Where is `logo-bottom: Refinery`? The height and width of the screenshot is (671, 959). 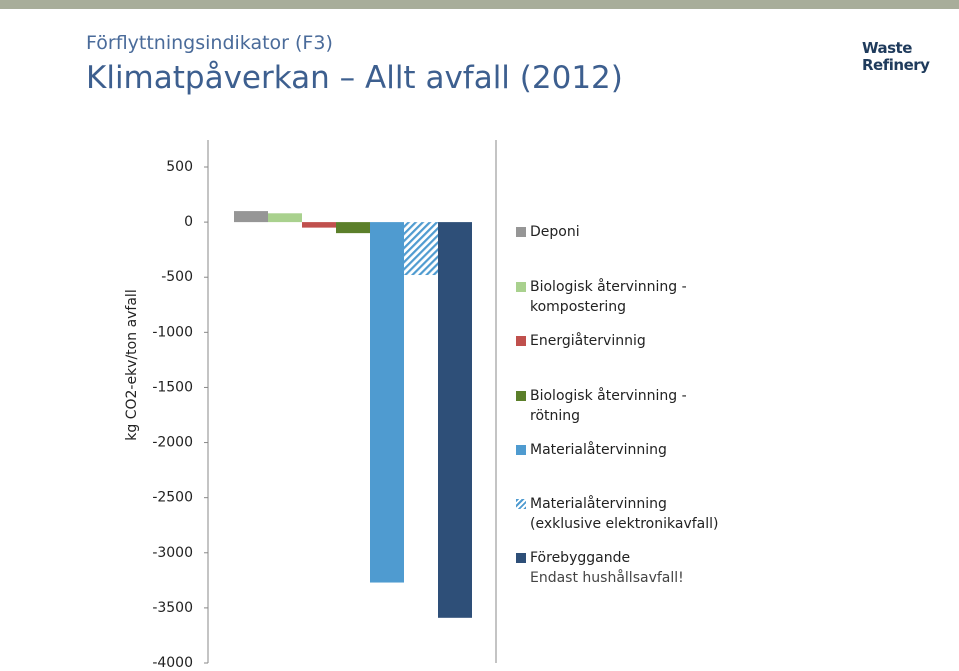
logo-bottom: Refinery is located at coordinates (896, 65).